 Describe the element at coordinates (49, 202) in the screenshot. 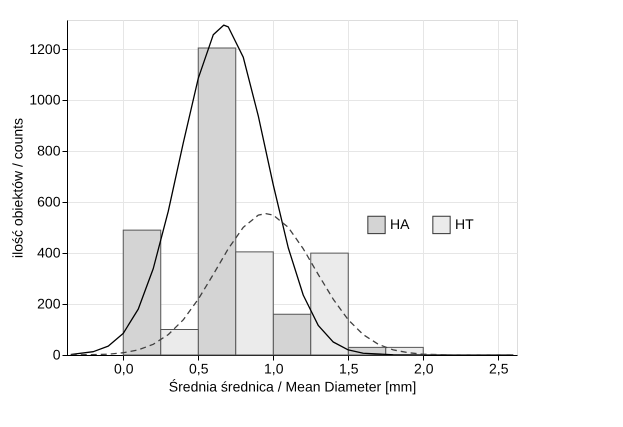

I see `y-tick-label: 600` at that location.